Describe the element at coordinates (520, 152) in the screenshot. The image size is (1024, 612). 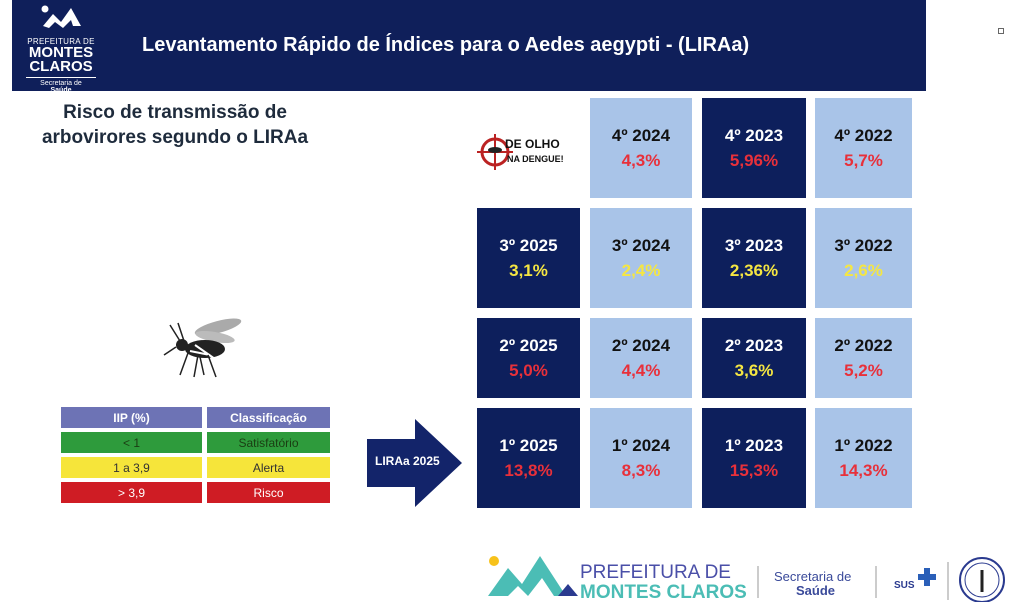
I see `target-mosquito-icon: DE OLHO NA DENGUE!` at that location.